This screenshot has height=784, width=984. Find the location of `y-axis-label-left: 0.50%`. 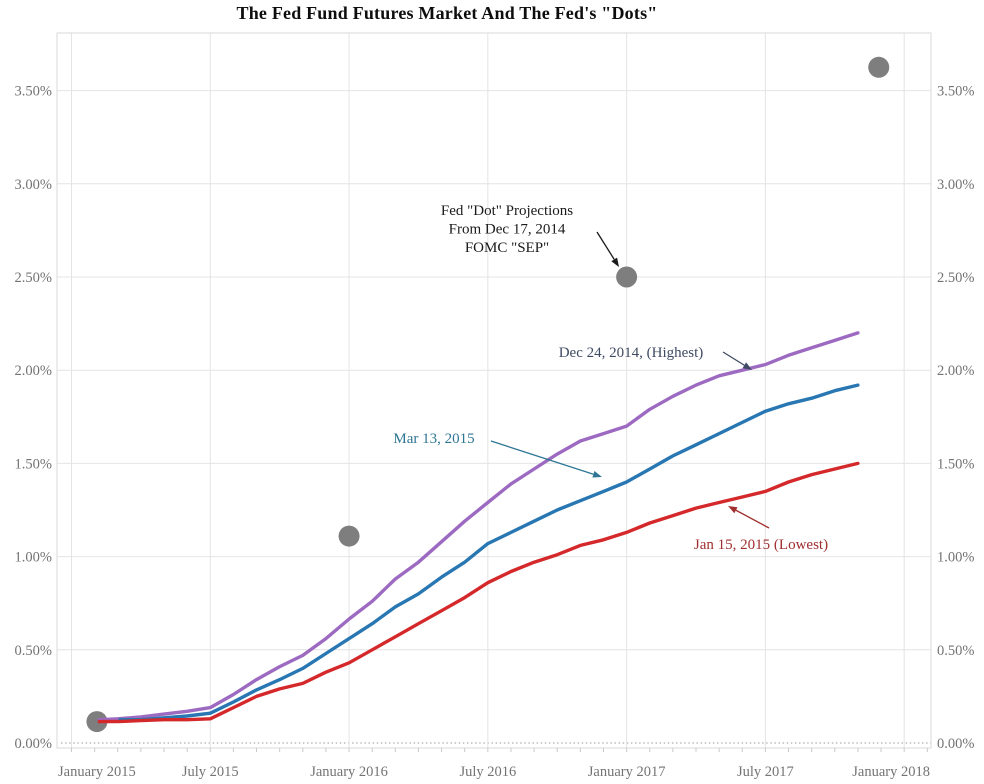

y-axis-label-left: 0.50% is located at coordinates (33, 651).